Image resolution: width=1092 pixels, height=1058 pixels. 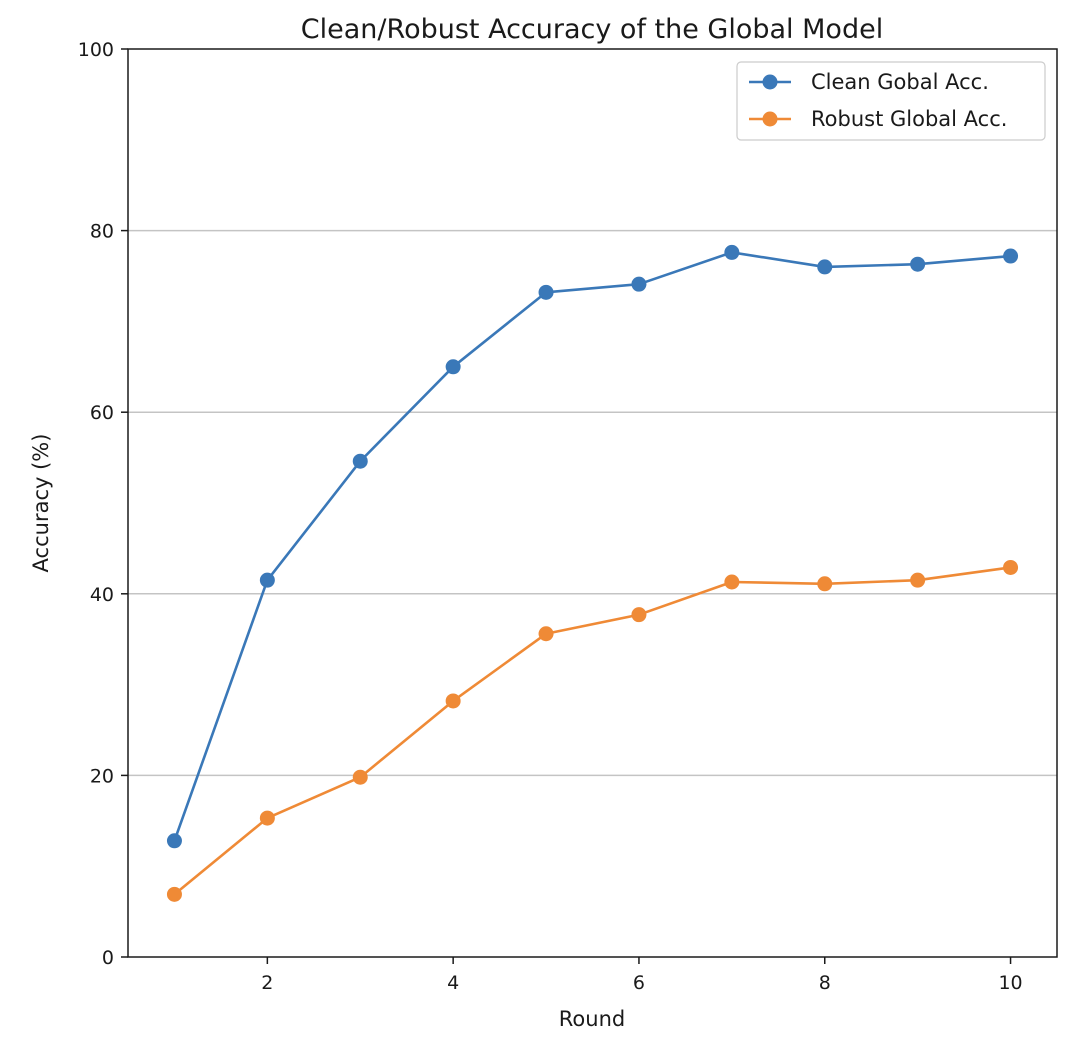 What do you see at coordinates (639, 983) in the screenshot?
I see `x-tick-label-6: 6` at bounding box center [639, 983].